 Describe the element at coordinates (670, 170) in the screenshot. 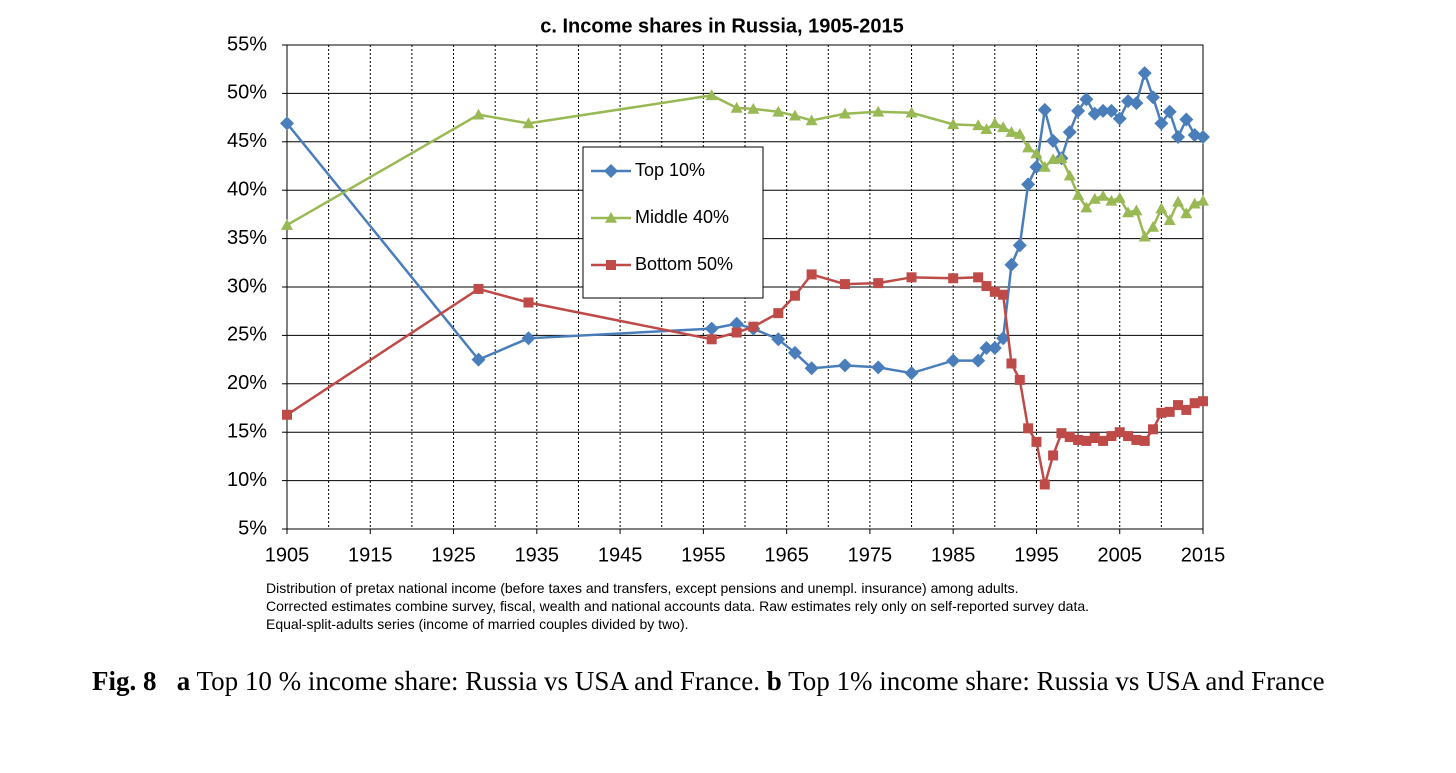

I see `legend-label: Top 10%` at that location.